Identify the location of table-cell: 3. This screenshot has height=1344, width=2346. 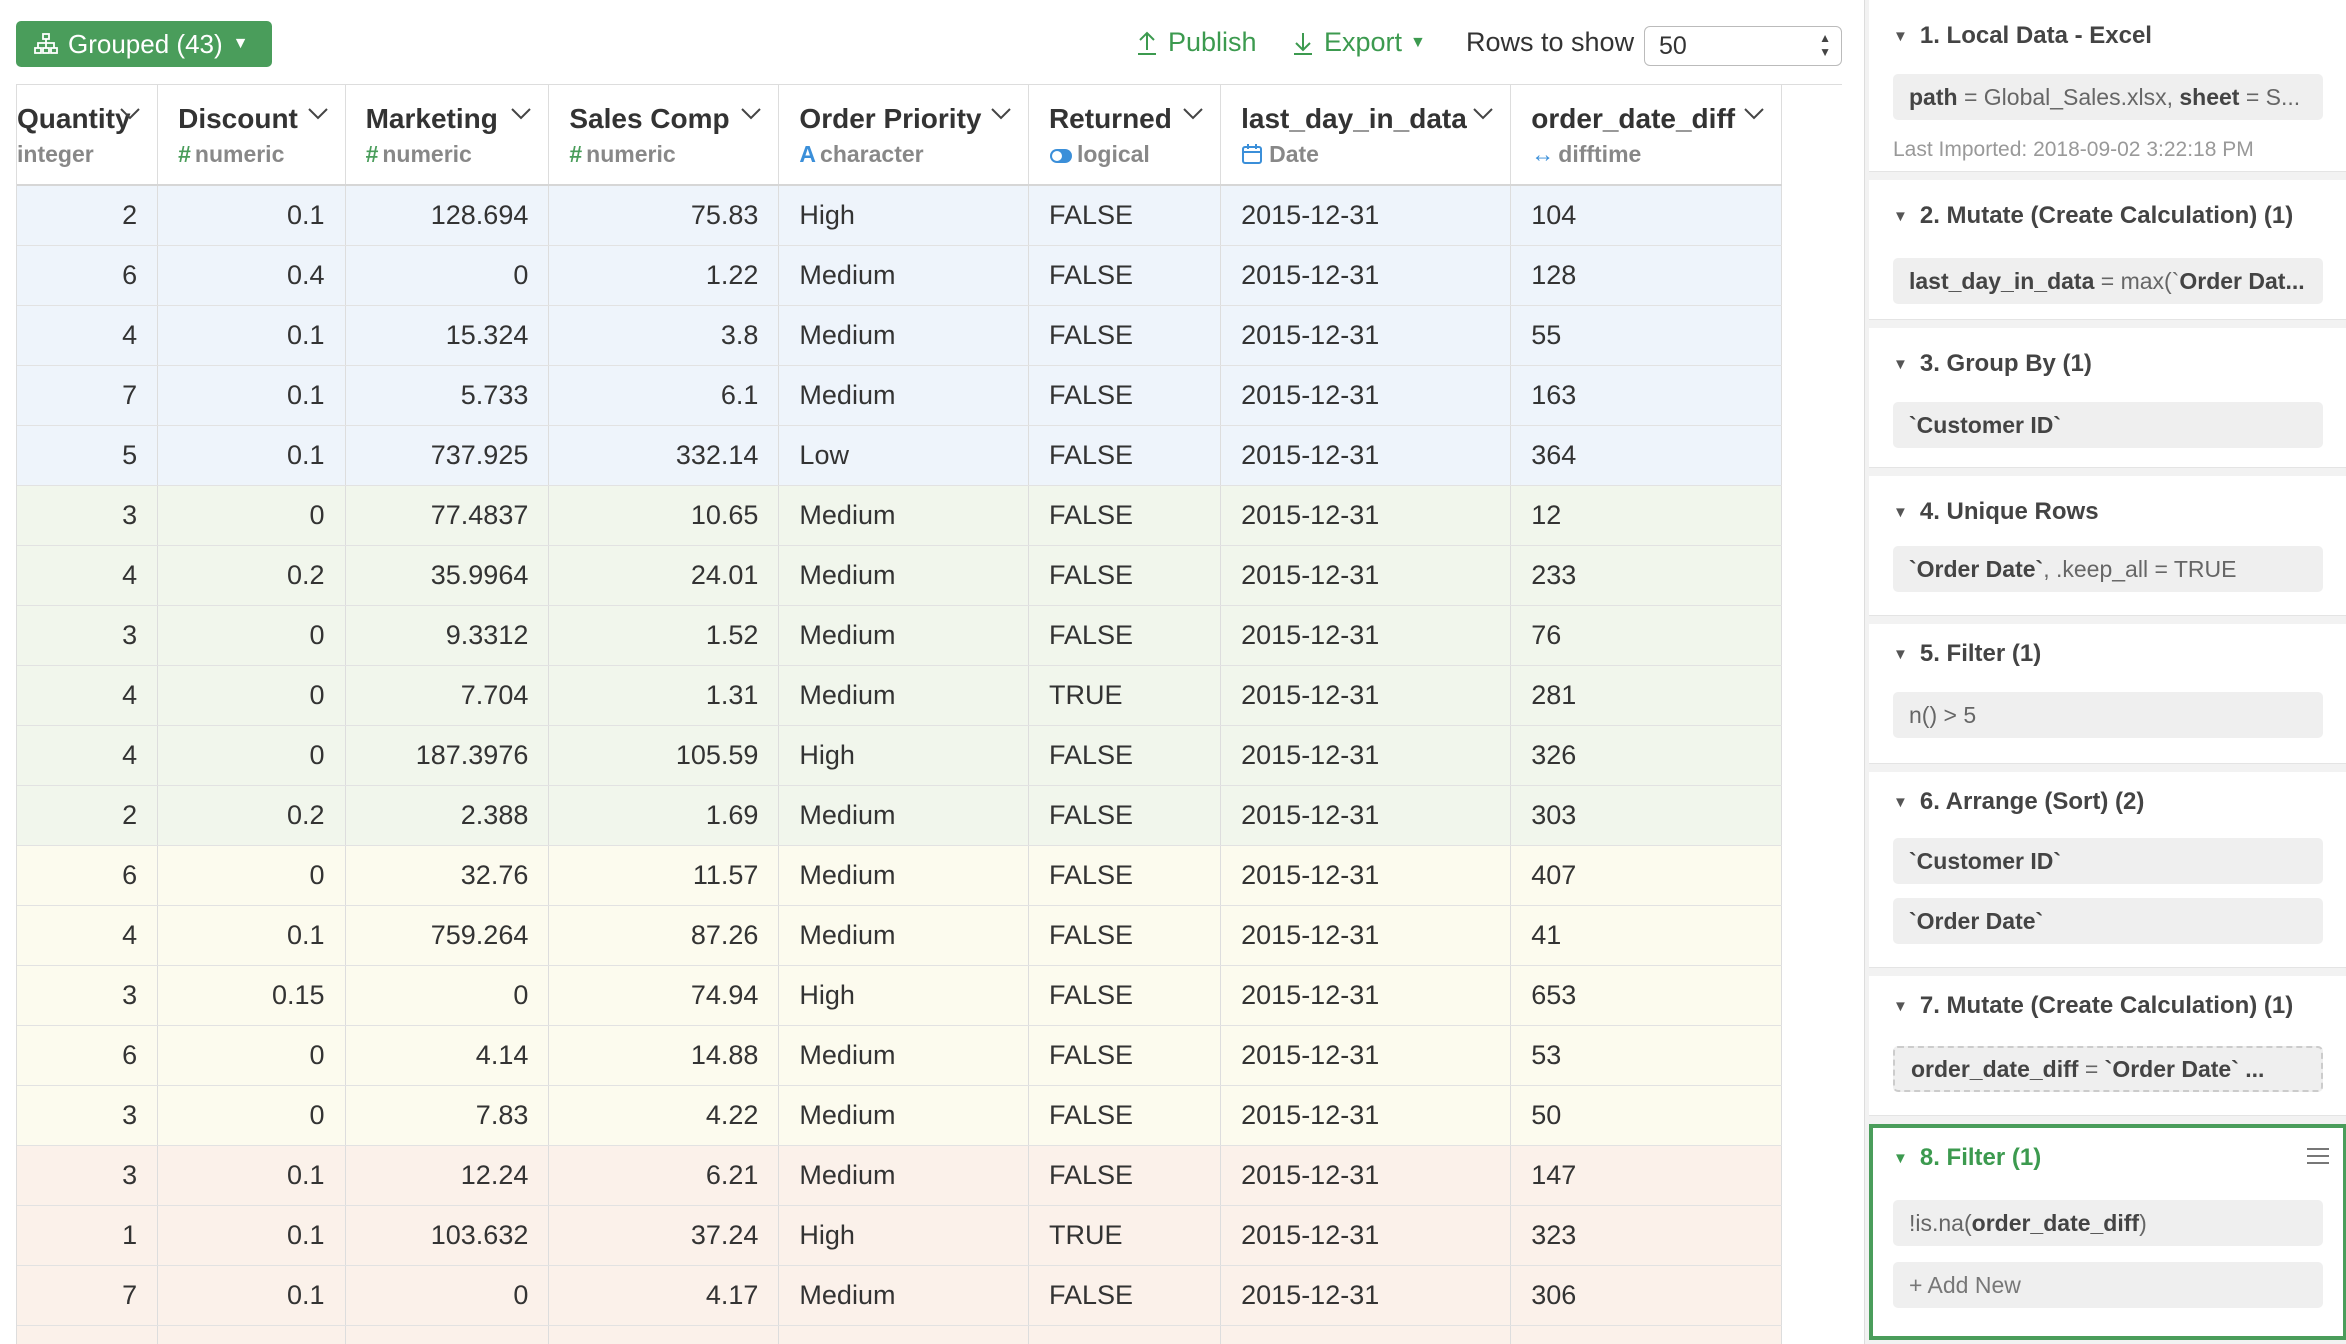
(88, 1175).